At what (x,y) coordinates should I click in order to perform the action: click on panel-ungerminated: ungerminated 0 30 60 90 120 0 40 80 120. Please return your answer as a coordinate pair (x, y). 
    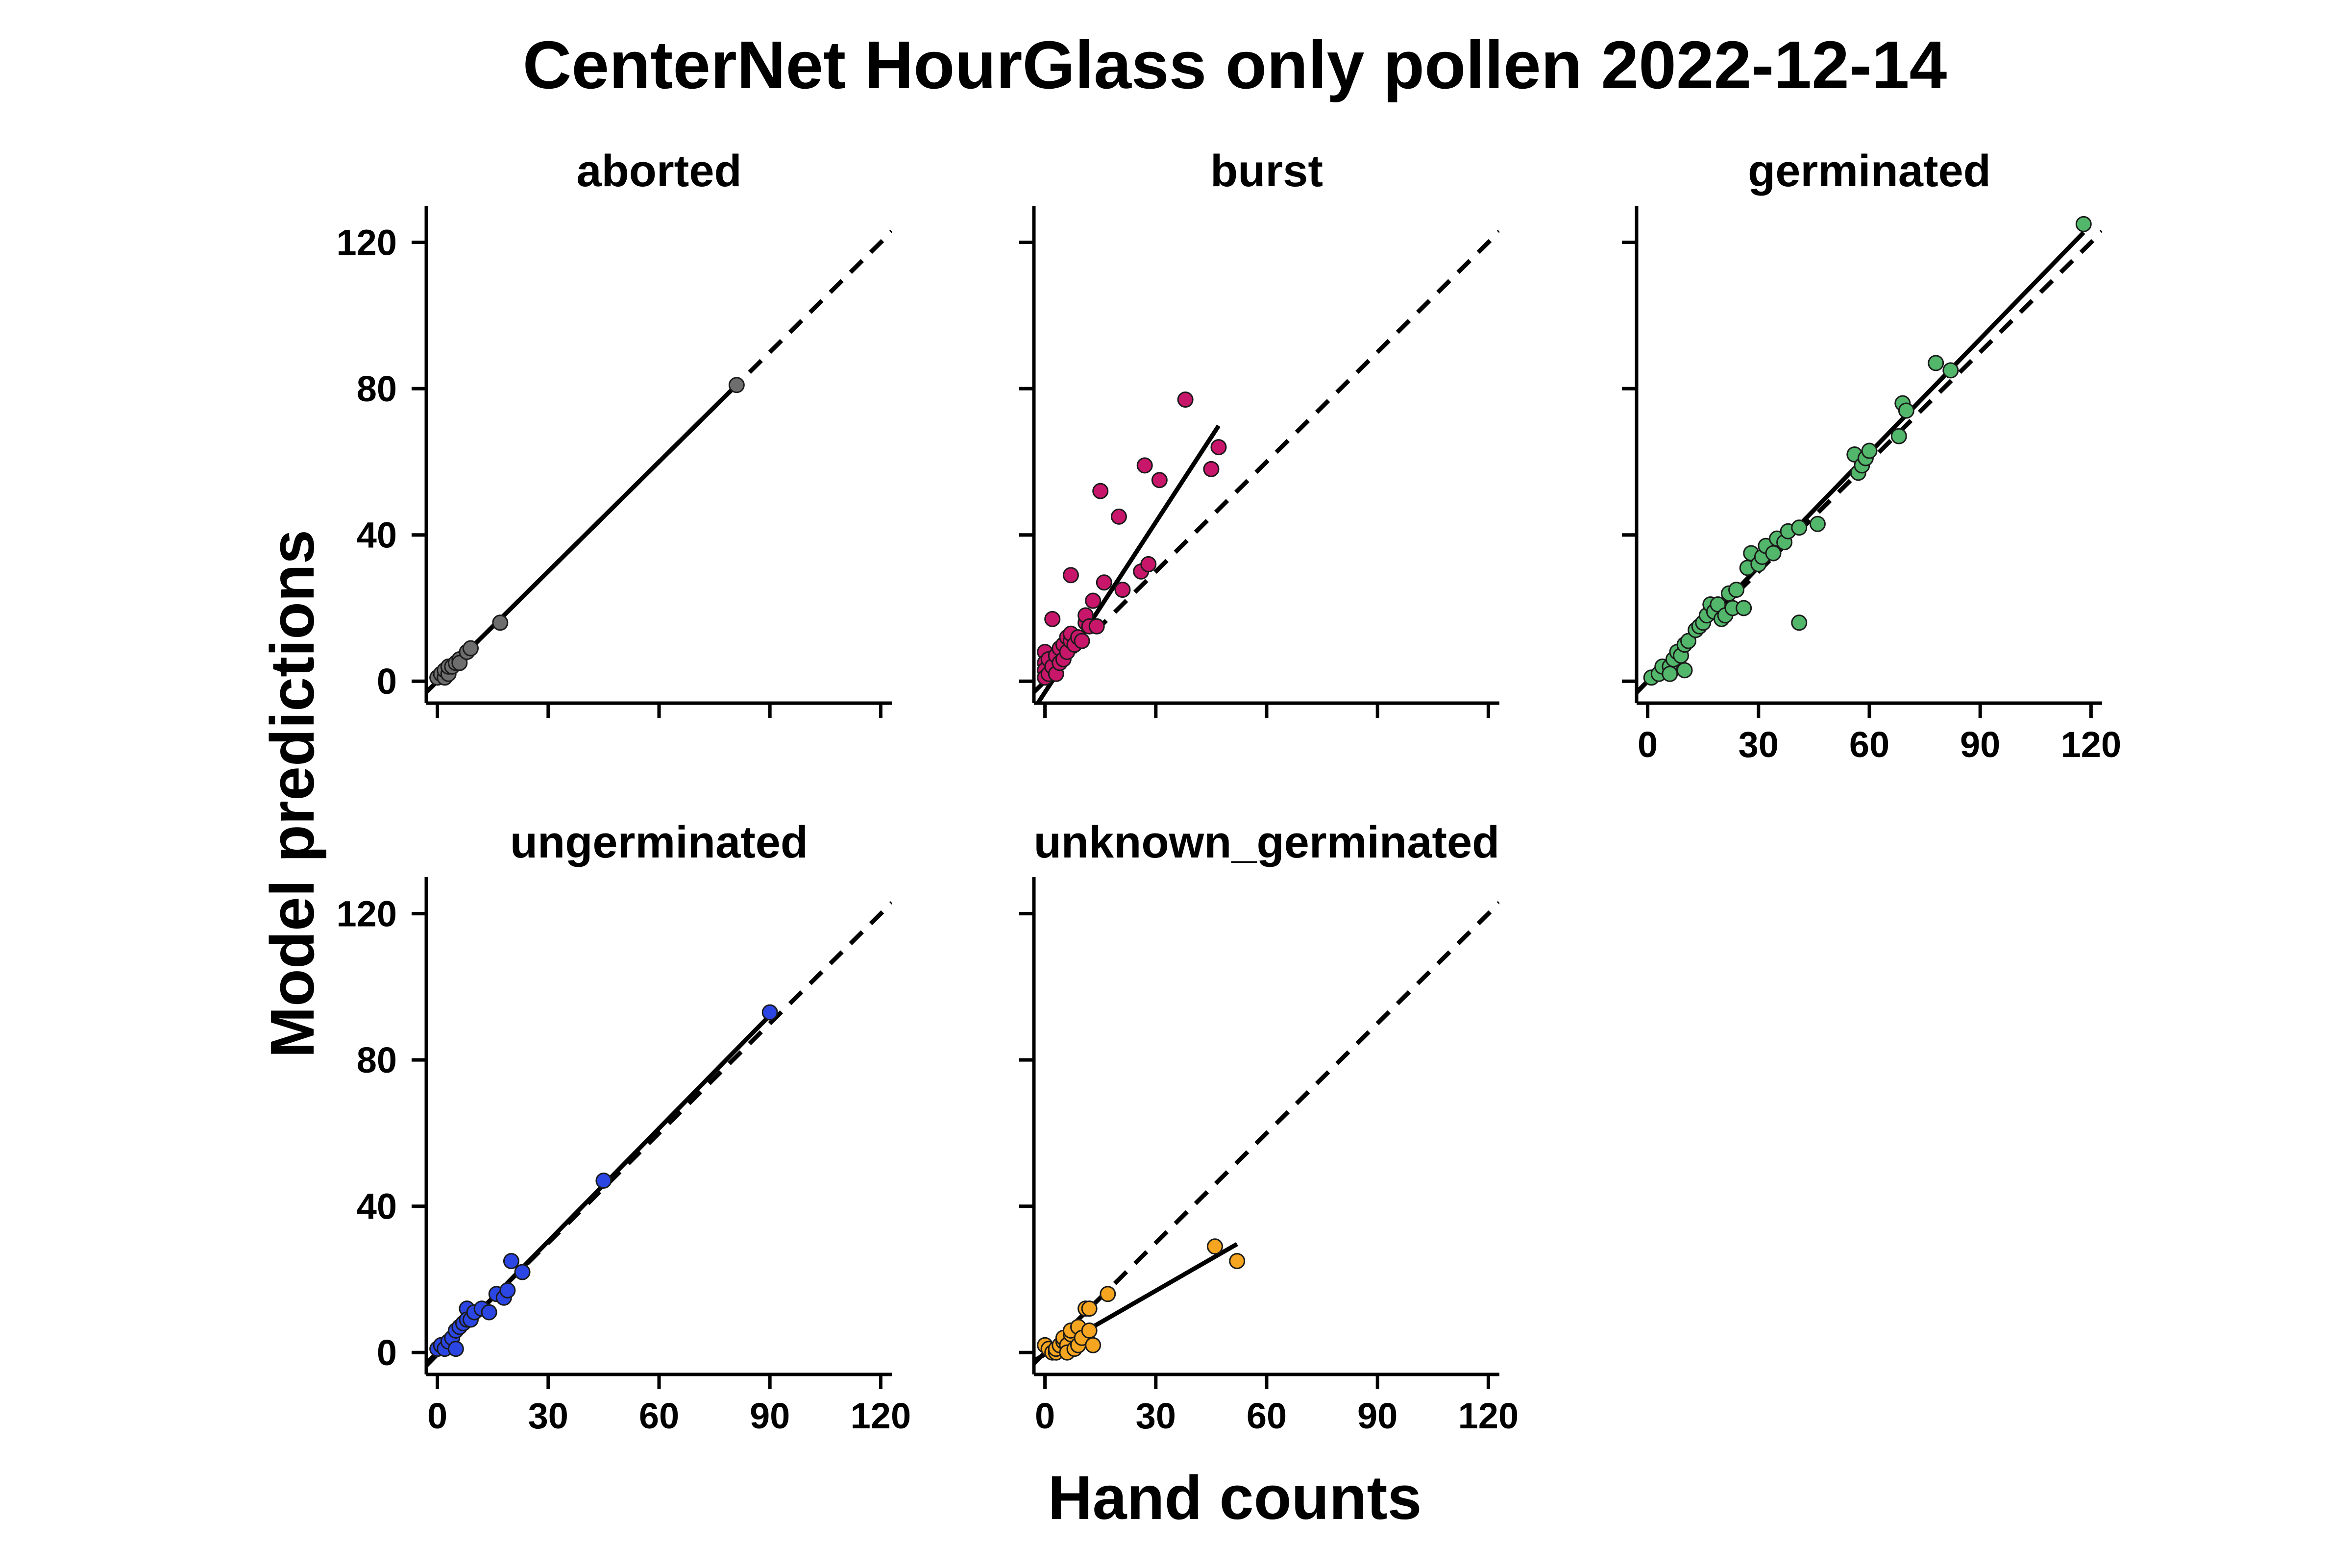
    Looking at the image, I should click on (624, 1126).